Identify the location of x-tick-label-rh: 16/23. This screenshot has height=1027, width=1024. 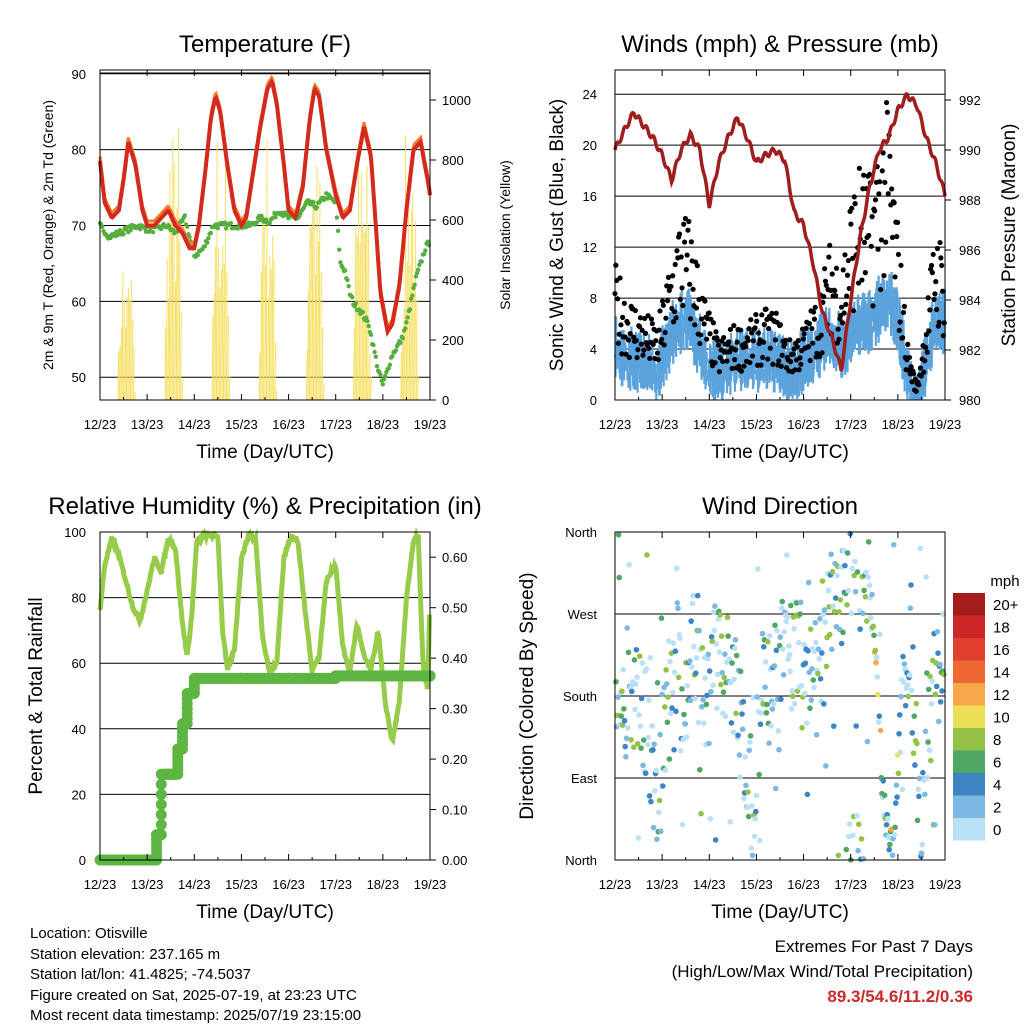
(288, 884).